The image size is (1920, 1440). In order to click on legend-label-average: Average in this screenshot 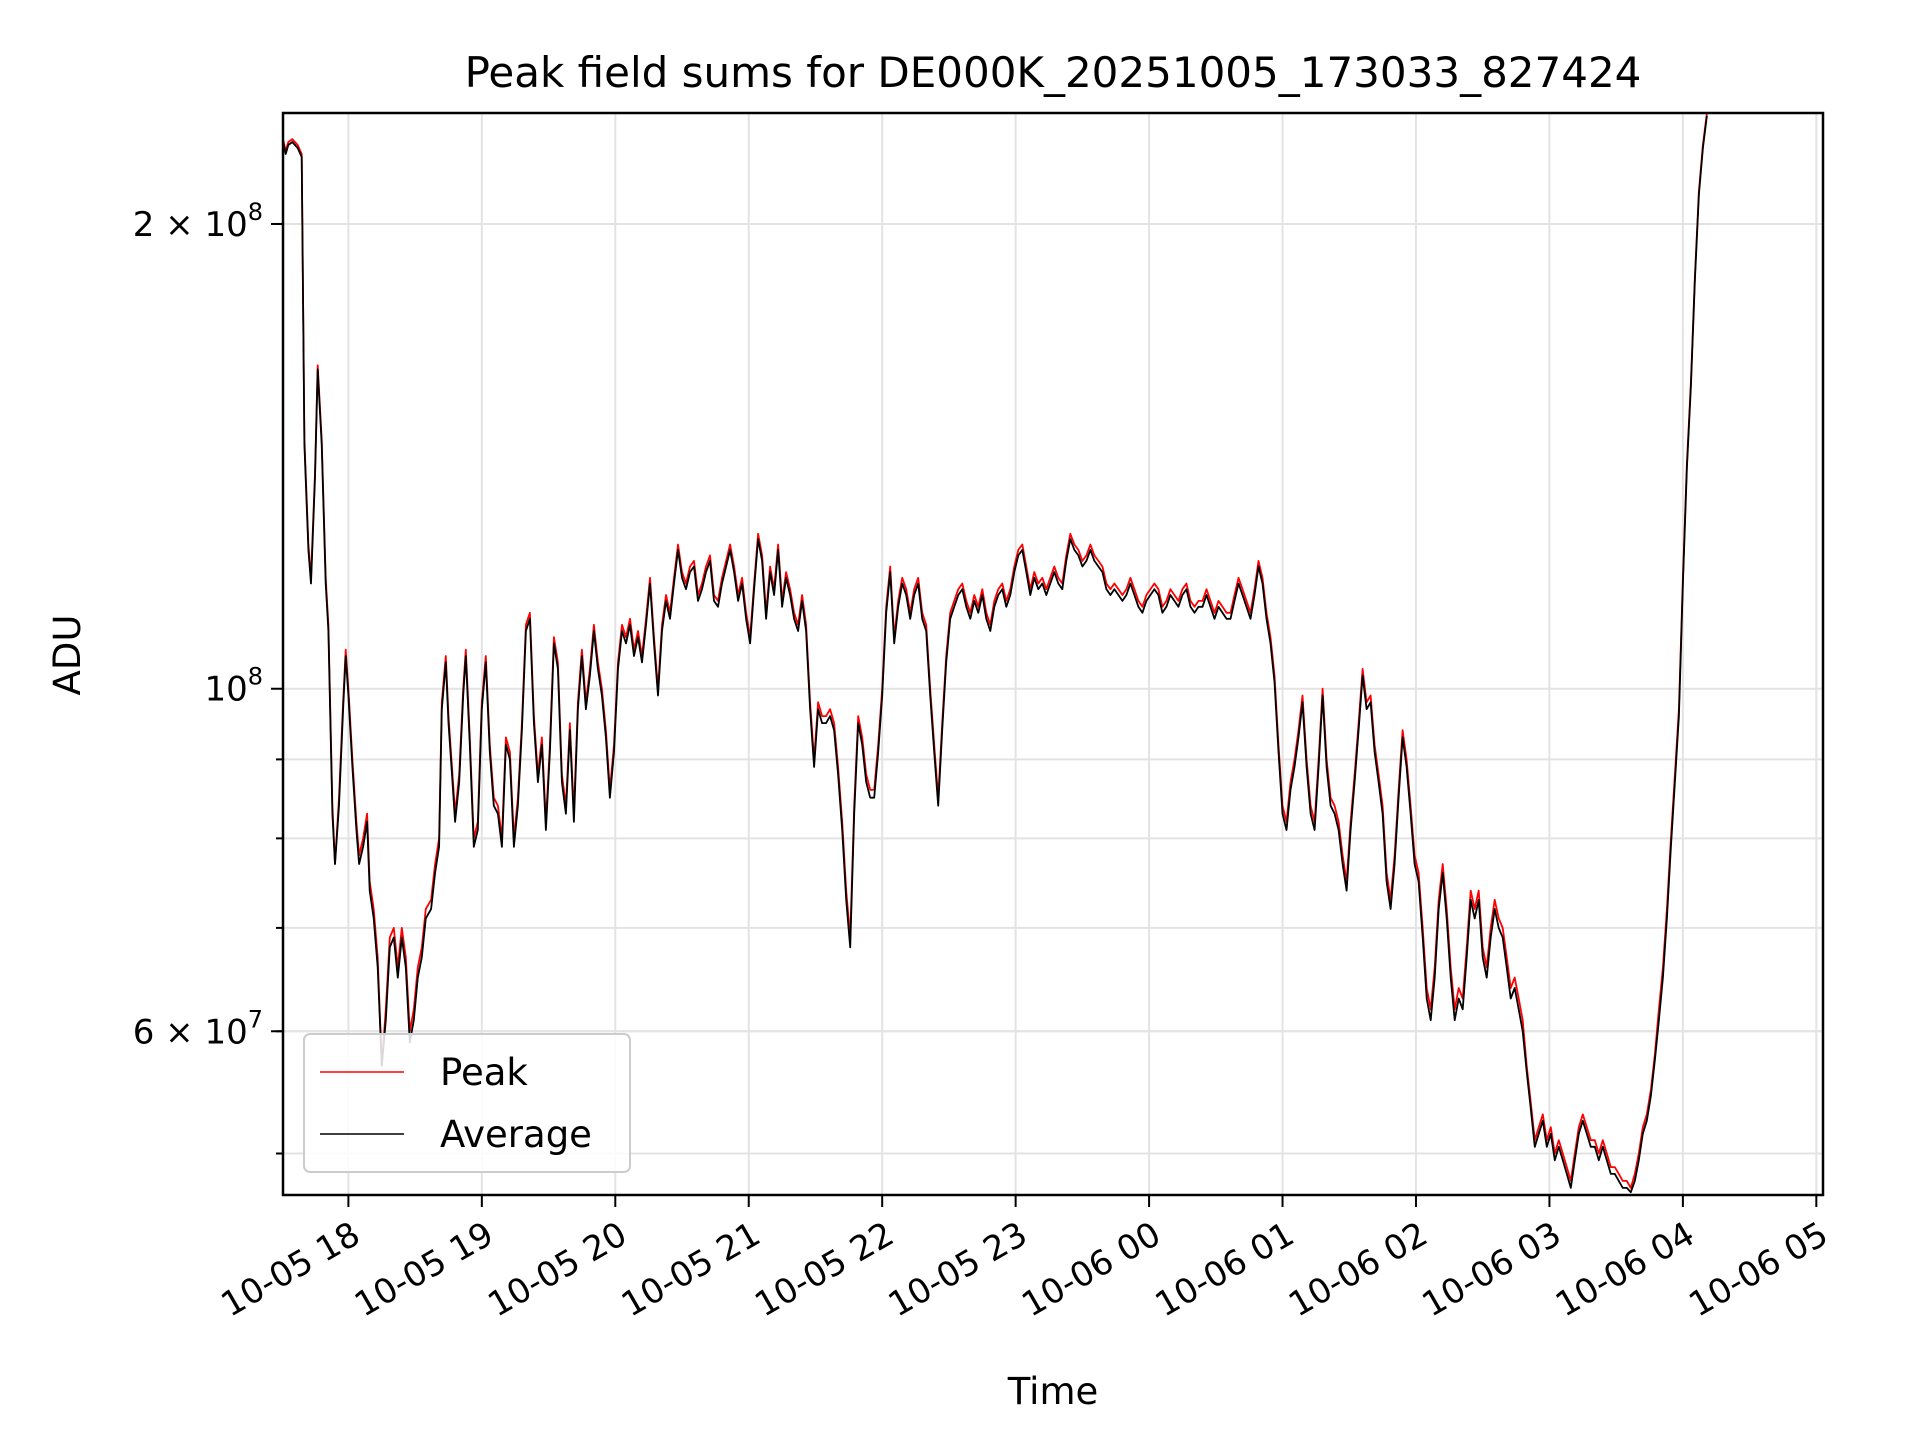, I will do `click(516, 1134)`.